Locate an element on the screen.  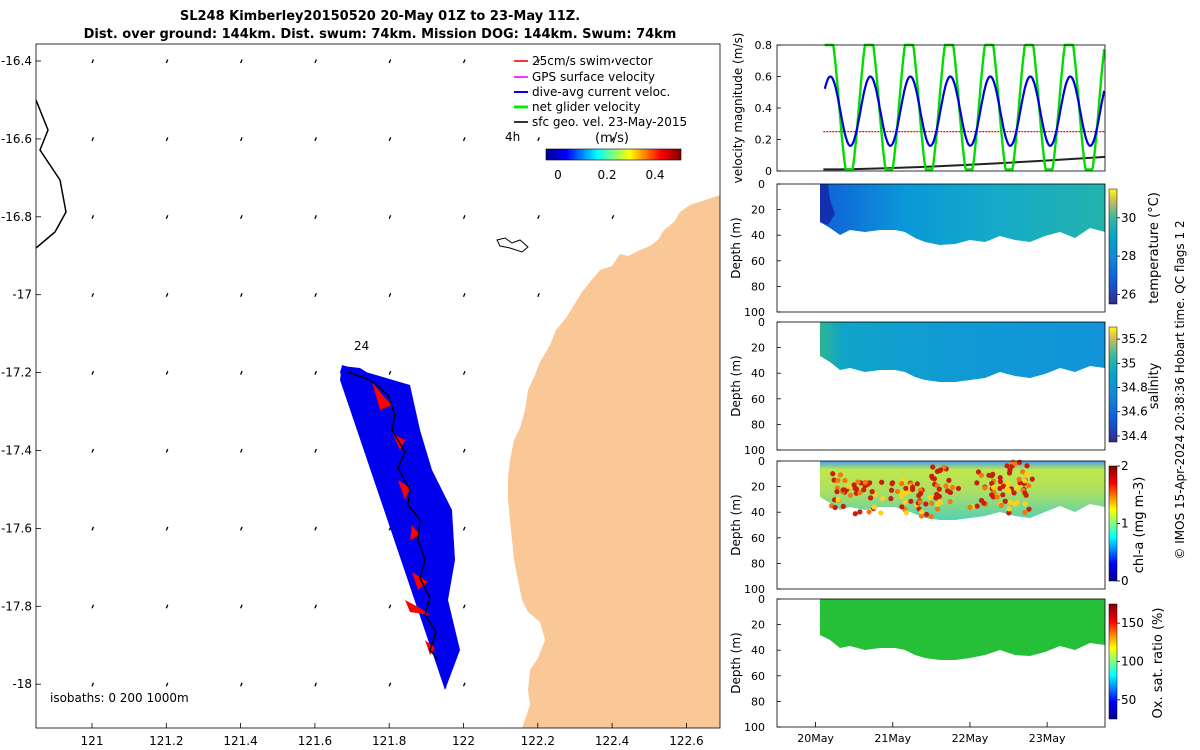
velocity-tick-label: 0.8 is located at coordinates (764, 45).